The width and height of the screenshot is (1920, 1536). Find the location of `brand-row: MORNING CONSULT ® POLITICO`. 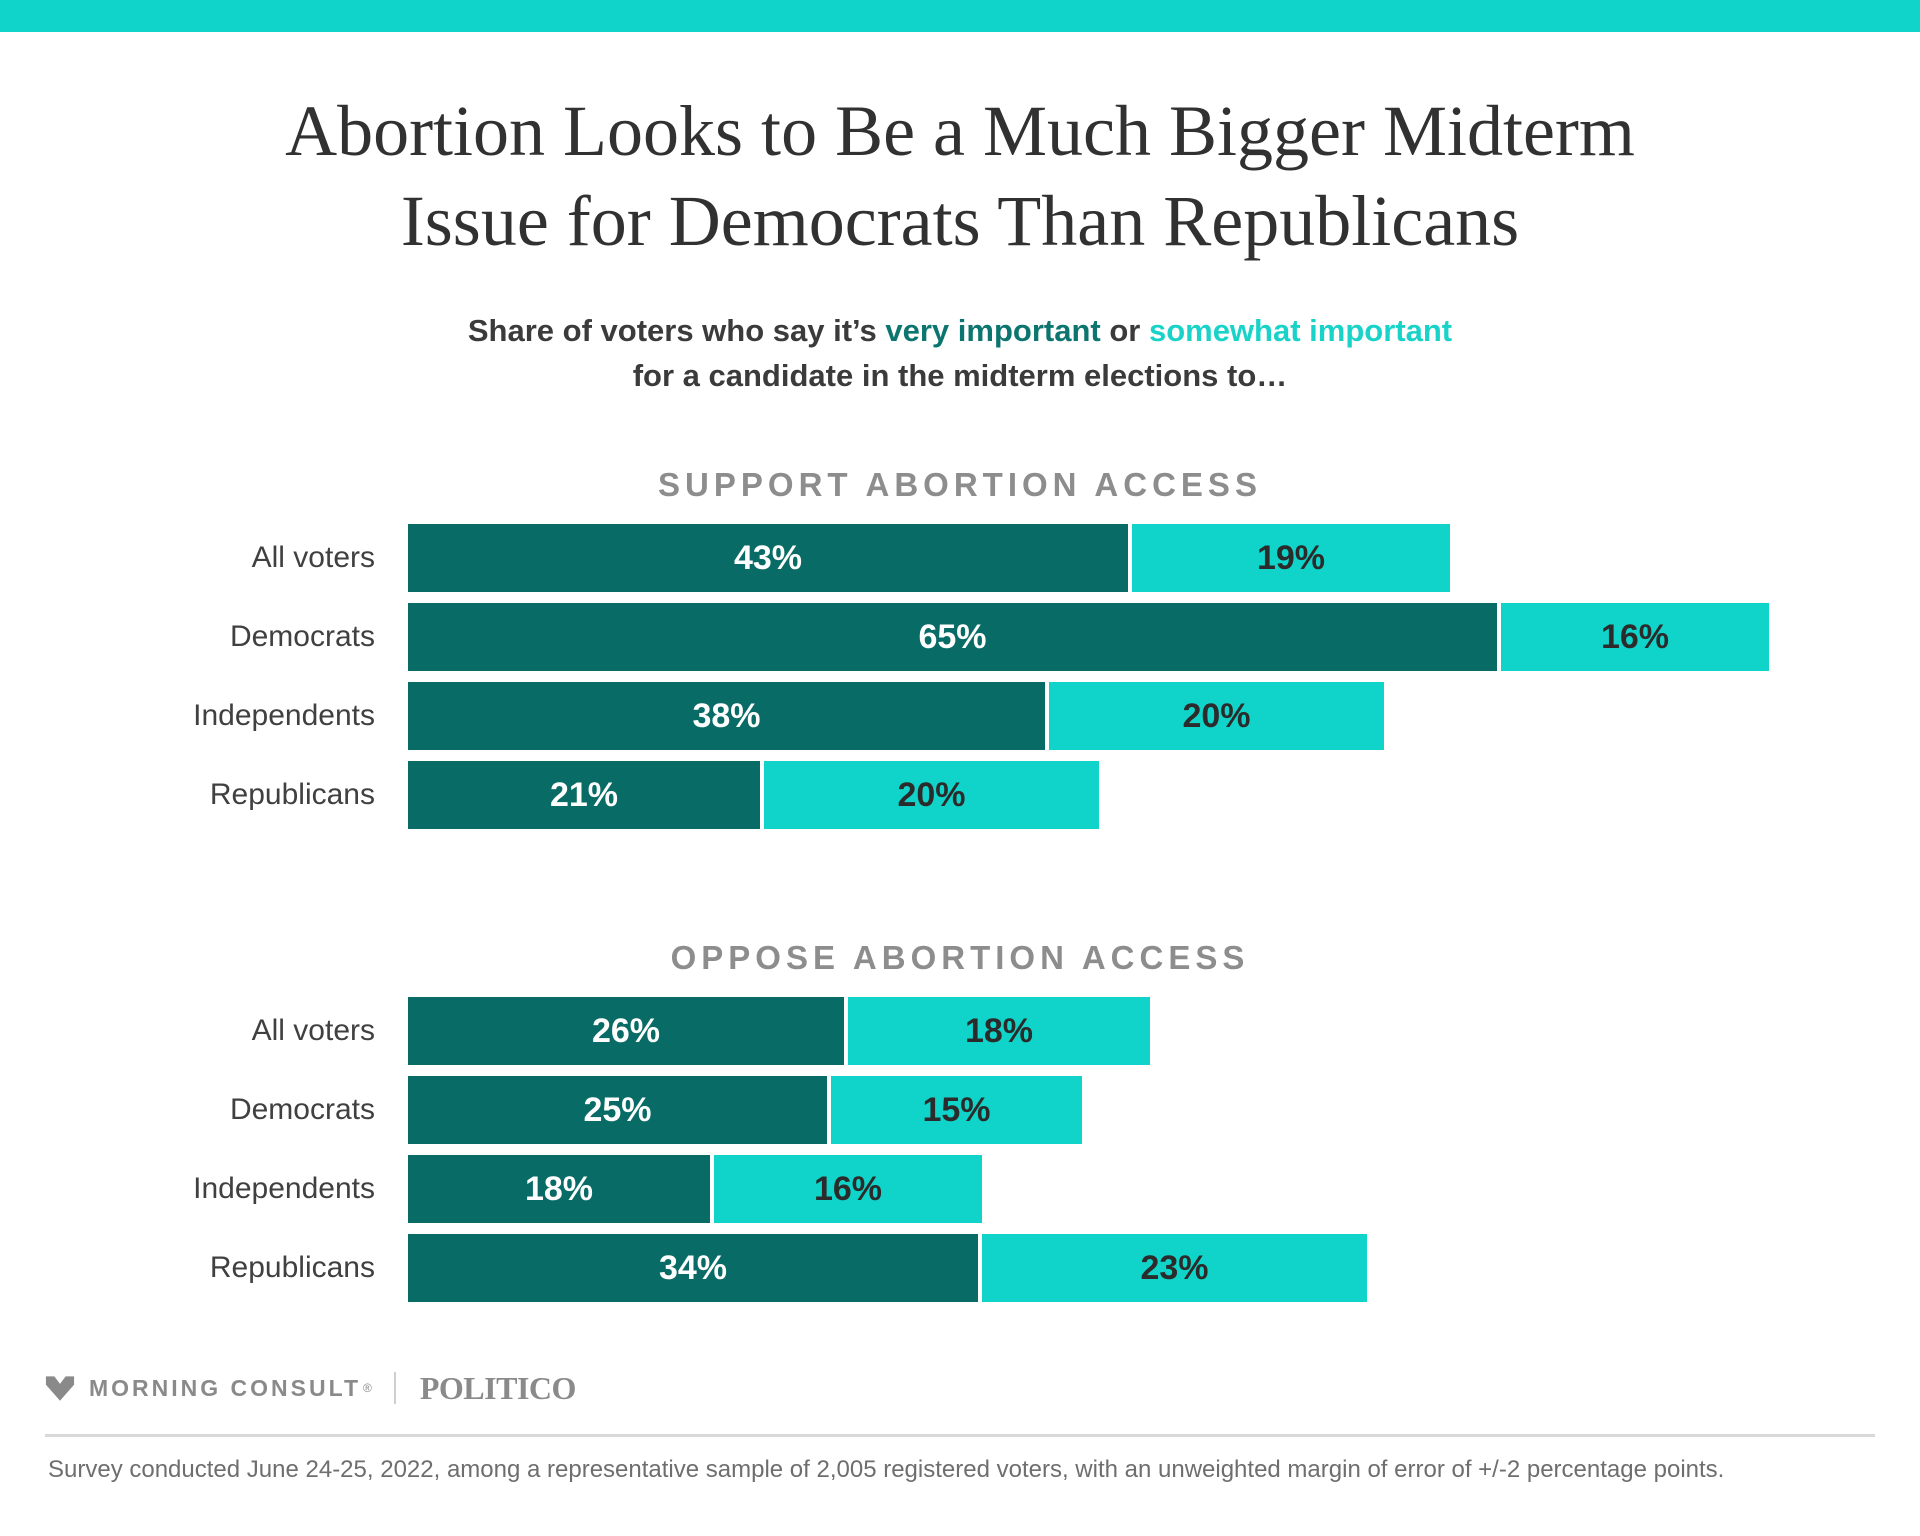

brand-row: MORNING CONSULT ® POLITICO is located at coordinates (982, 1387).